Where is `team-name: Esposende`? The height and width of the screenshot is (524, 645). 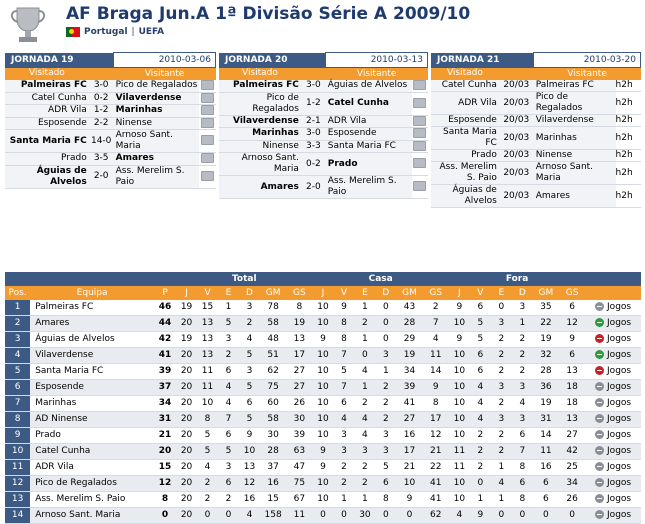 team-name: Esposende is located at coordinates (92, 387).